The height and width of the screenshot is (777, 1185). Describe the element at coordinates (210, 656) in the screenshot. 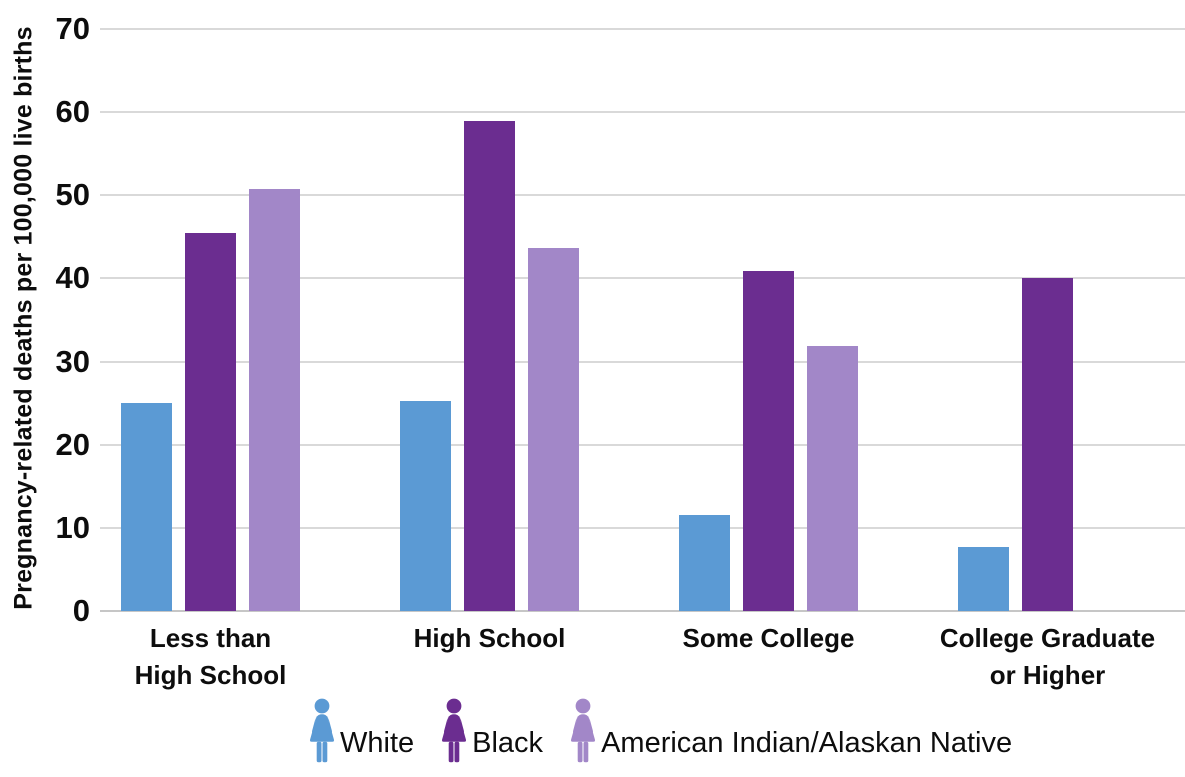

I see `x-category-label-less-than-high-school: Less than High School` at that location.